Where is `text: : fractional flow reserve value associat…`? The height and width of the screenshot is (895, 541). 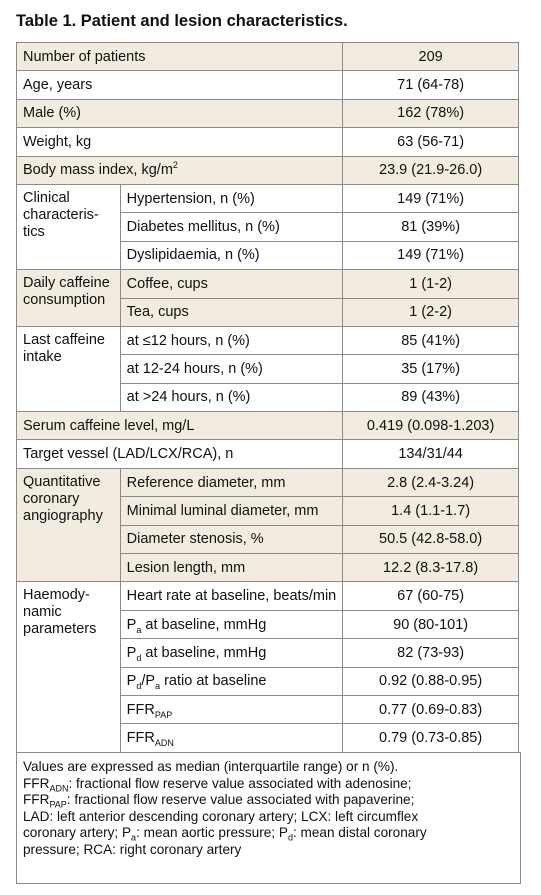
text: : fractional flow reserve value associat… is located at coordinates (240, 783).